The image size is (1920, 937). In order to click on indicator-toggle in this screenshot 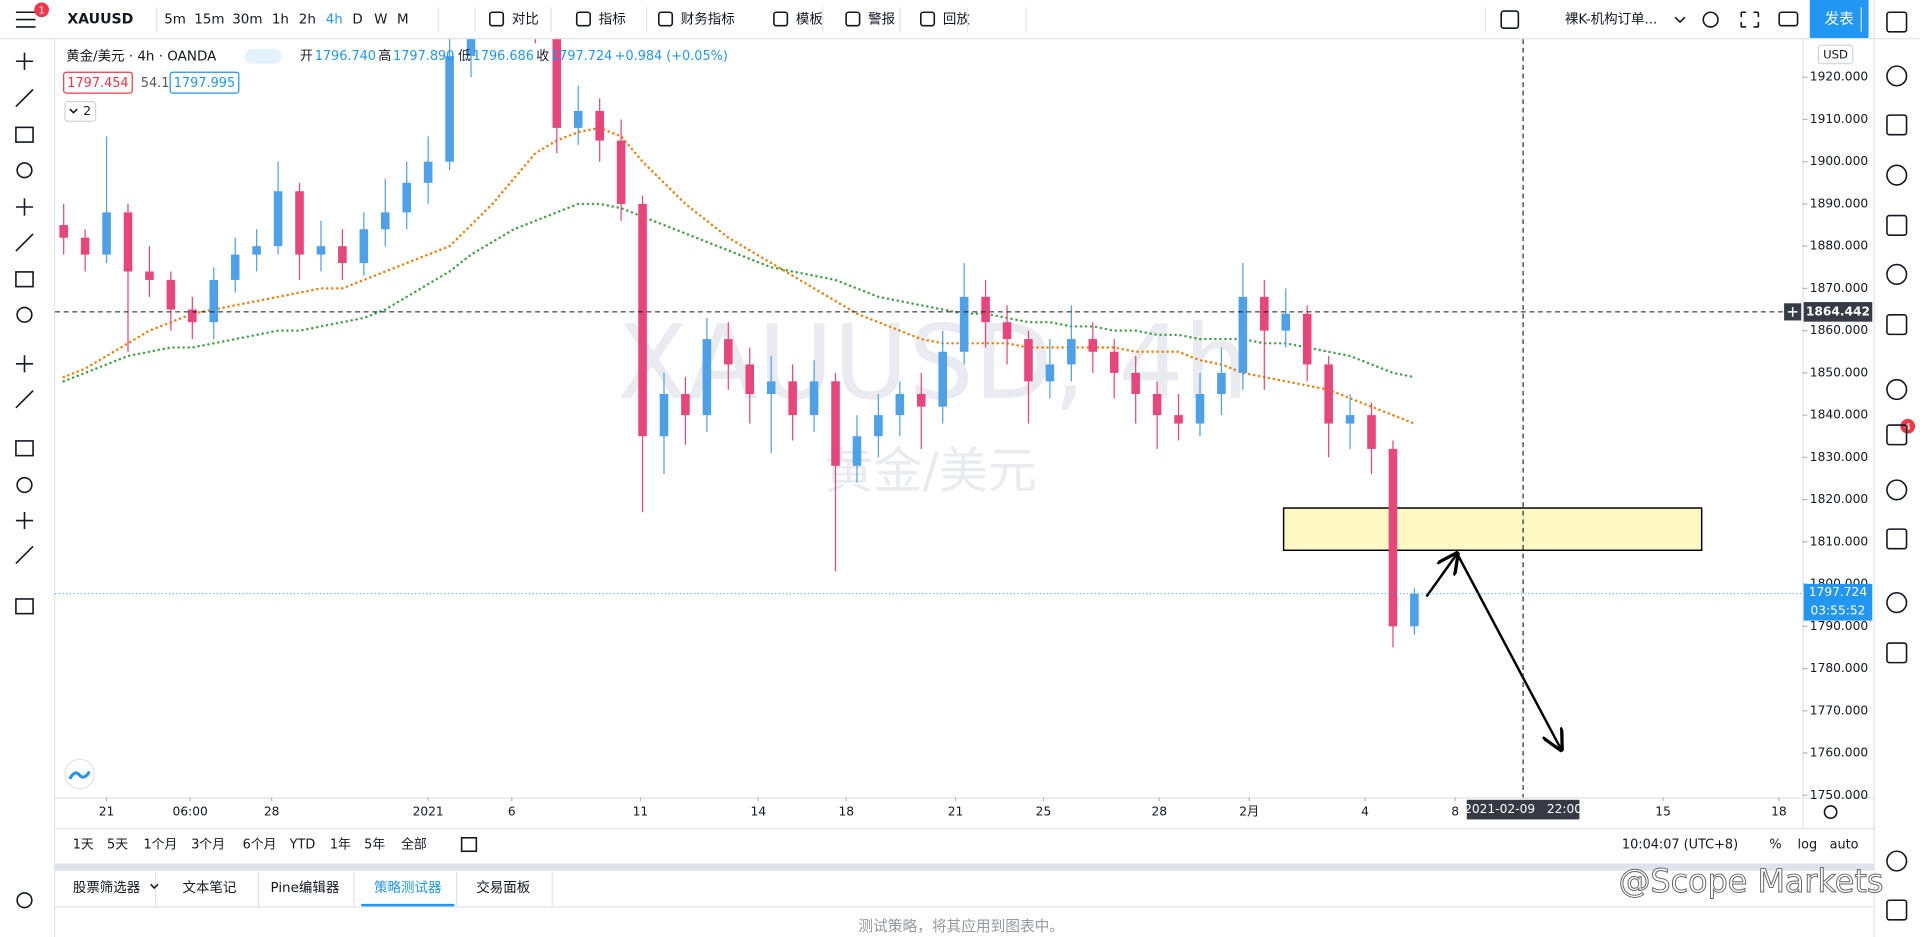, I will do `click(80, 111)`.